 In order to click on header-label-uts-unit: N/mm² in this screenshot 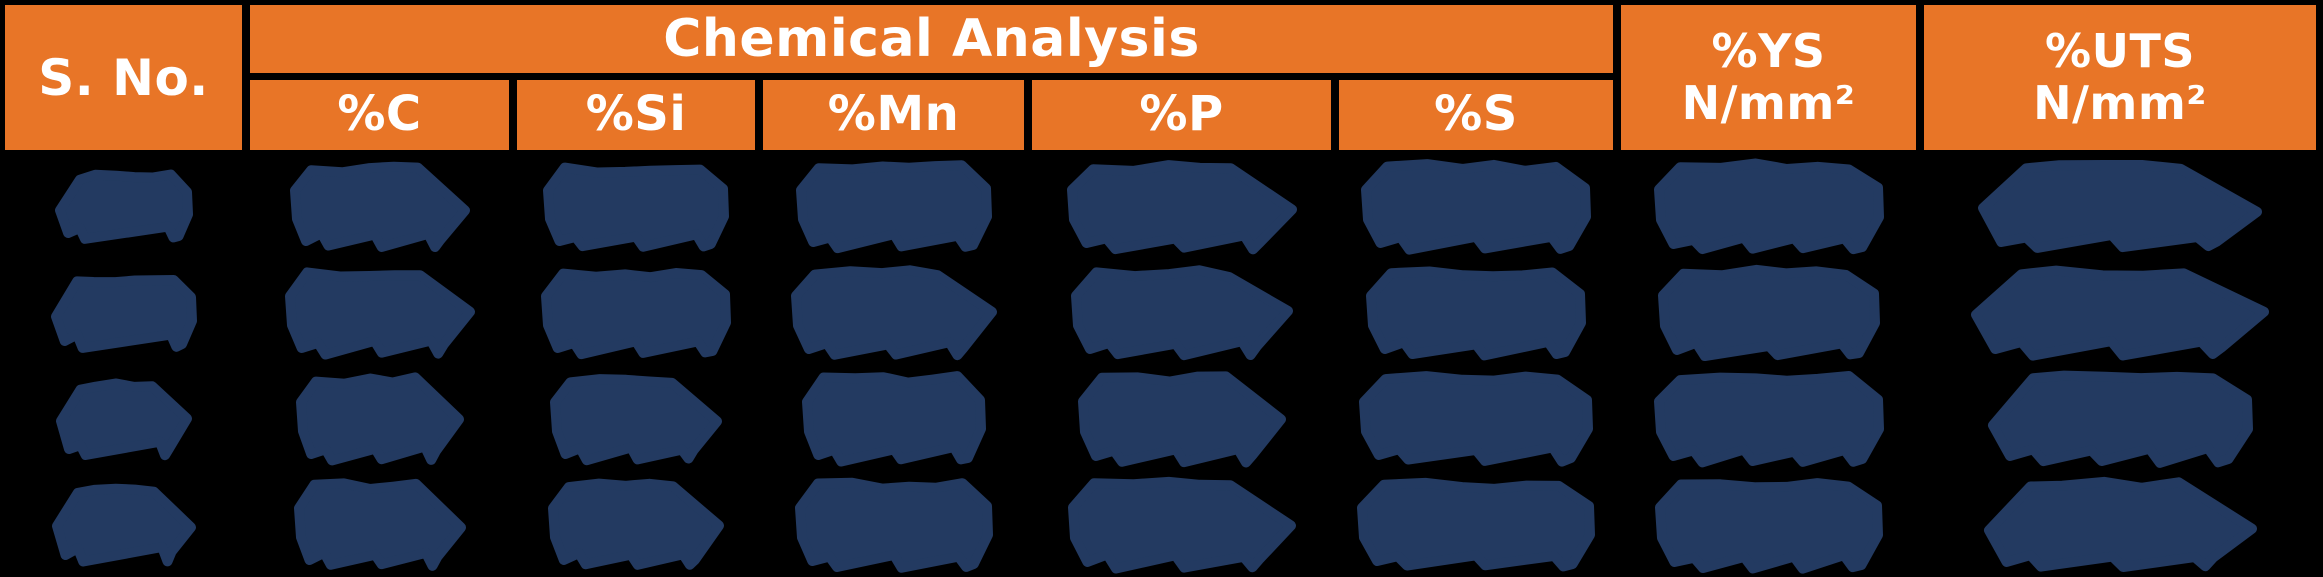, I will do `click(2120, 102)`.